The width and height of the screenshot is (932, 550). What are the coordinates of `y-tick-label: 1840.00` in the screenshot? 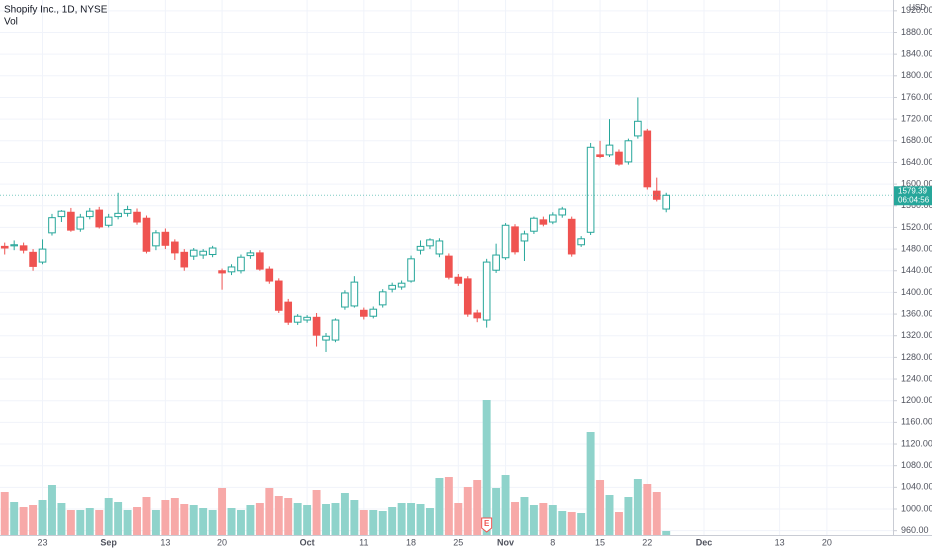 It's located at (916, 54).